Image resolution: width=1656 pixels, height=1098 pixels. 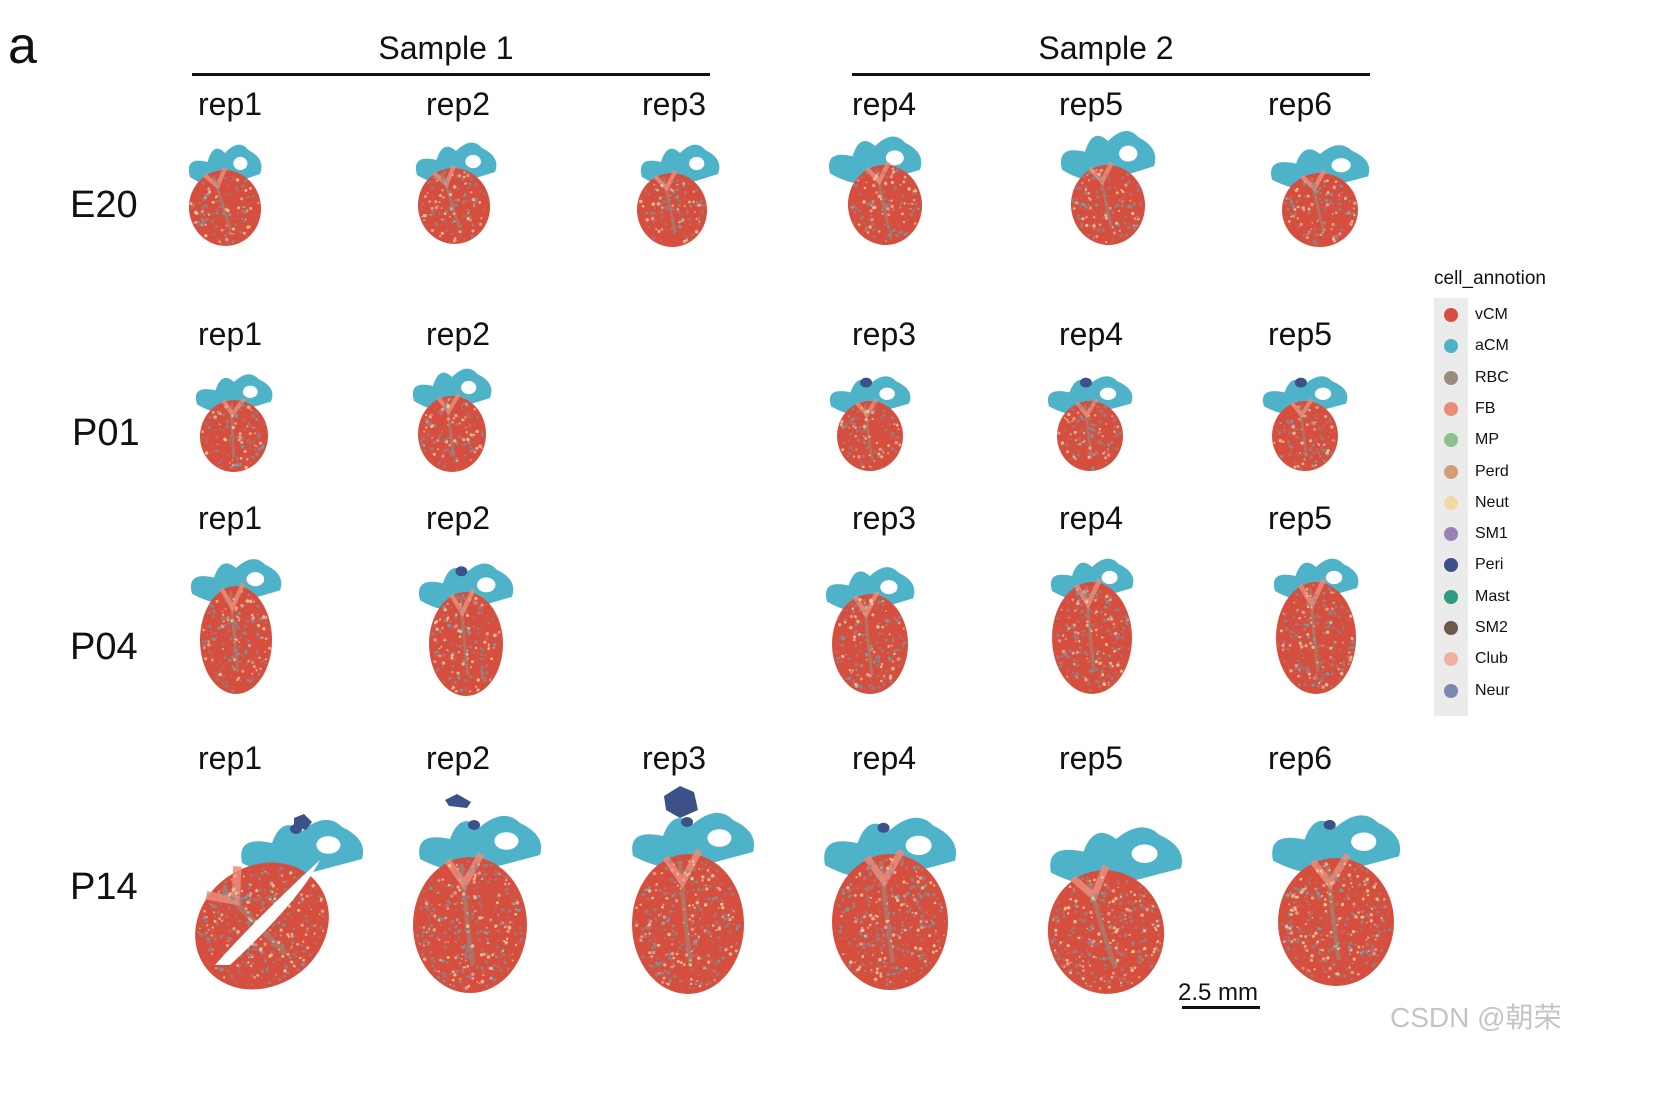 I want to click on scale-bar-label: 2.5 mm, so click(x=1218, y=992).